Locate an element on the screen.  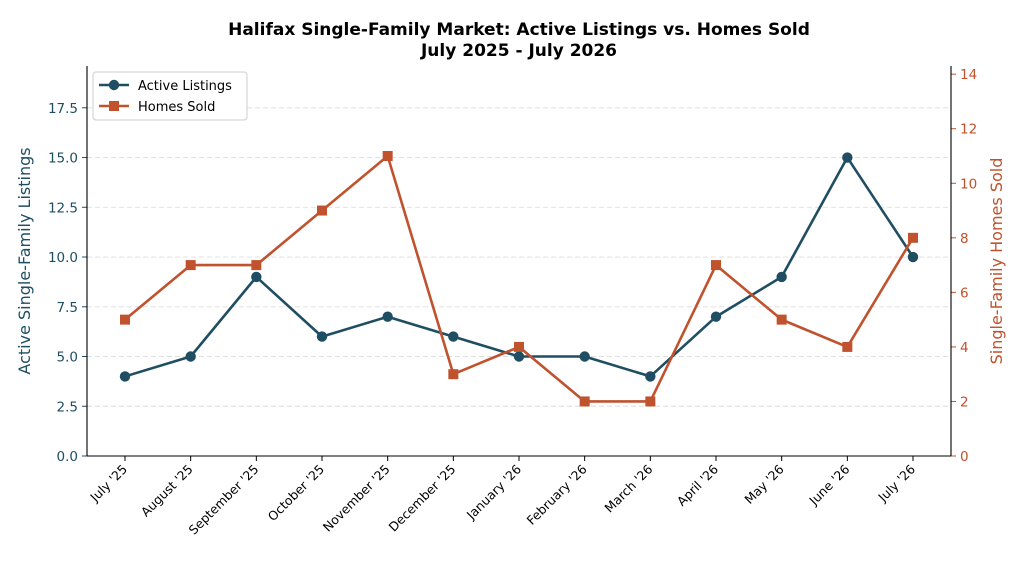
left-axis-tick-label: 10.0 is located at coordinates (63, 258).